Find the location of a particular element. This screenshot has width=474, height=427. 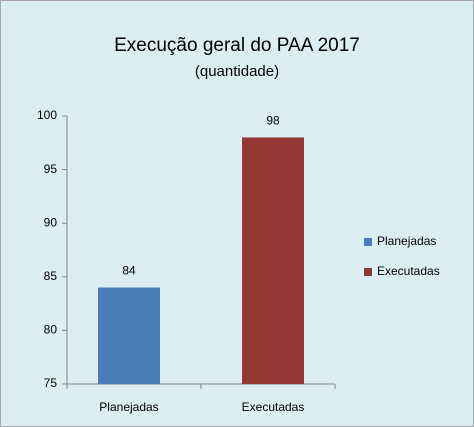

legend-label: Planejadas is located at coordinates (406, 241).